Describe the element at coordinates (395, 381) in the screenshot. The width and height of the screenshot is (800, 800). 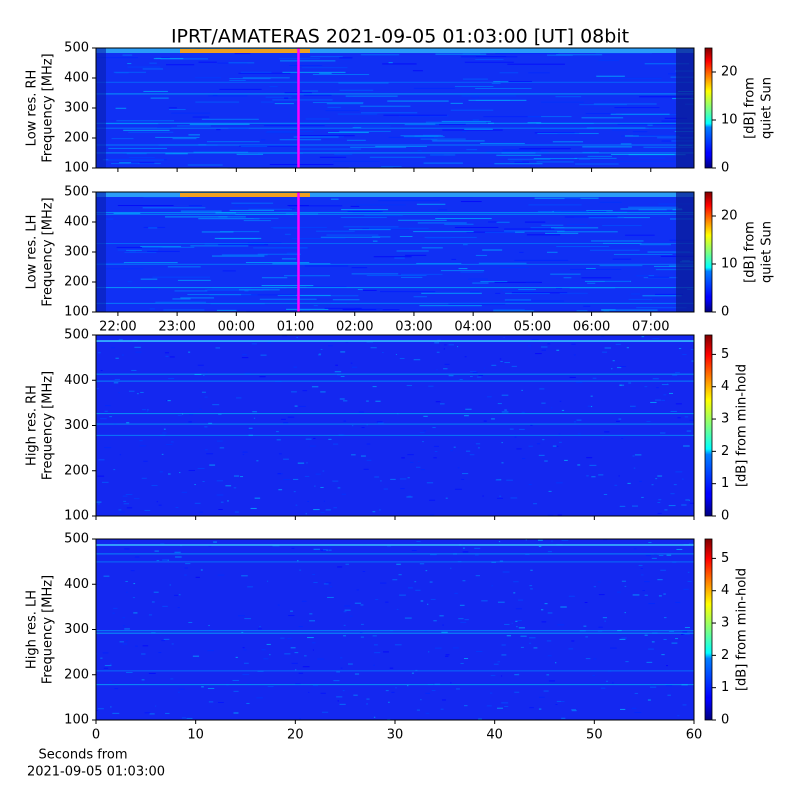
I see `spectrogram-band` at that location.